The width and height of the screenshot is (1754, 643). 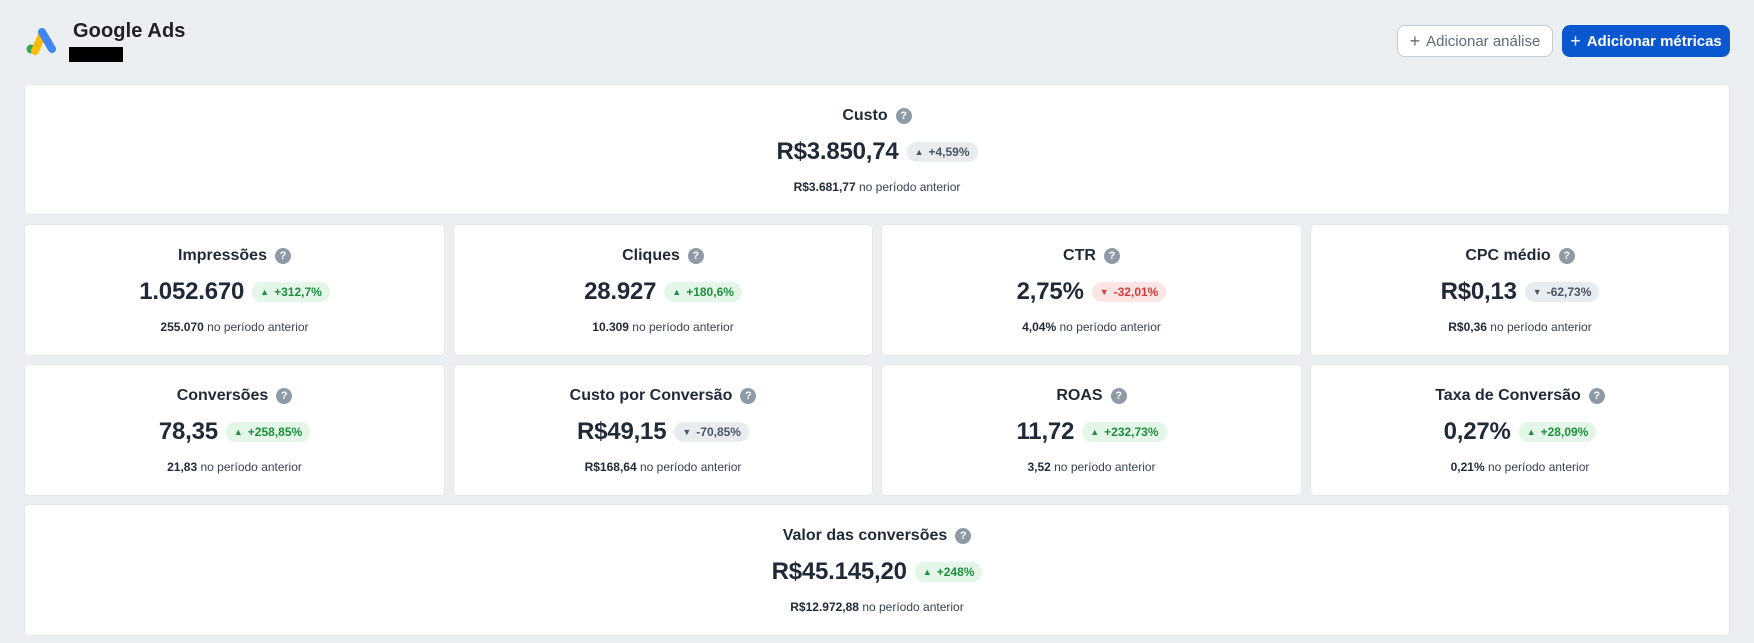 I want to click on change-badge: ▲ +28,09%, so click(x=1557, y=432).